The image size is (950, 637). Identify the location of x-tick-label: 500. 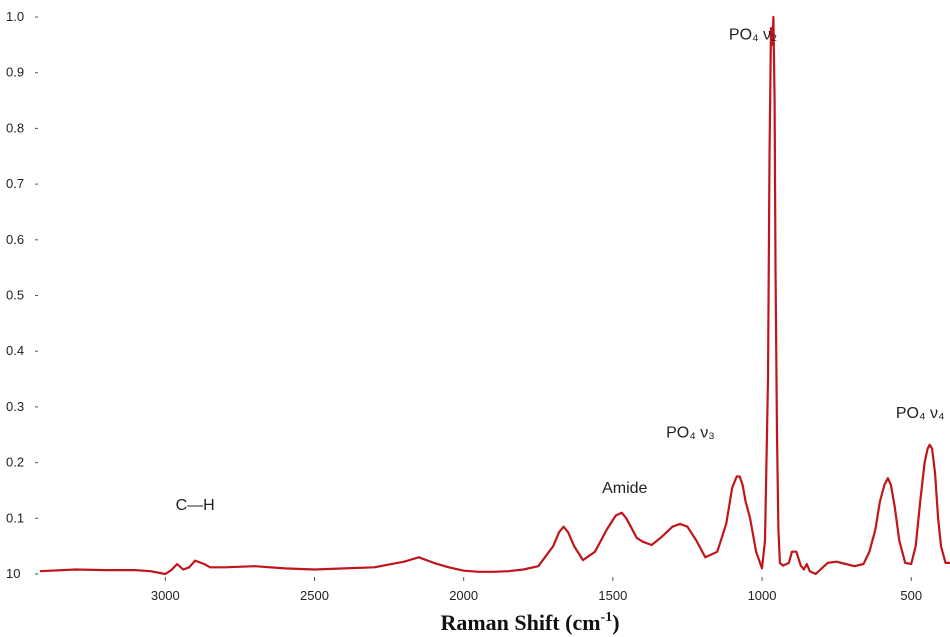
(911, 595).